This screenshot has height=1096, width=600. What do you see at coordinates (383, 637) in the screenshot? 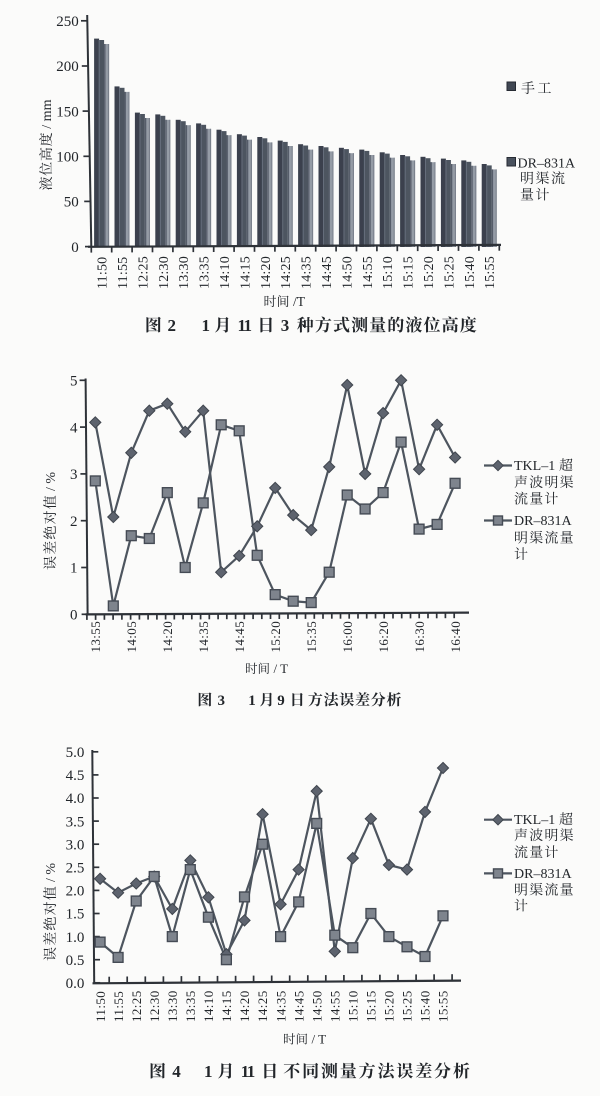
I see `svg-text: 16:20` at bounding box center [383, 637].